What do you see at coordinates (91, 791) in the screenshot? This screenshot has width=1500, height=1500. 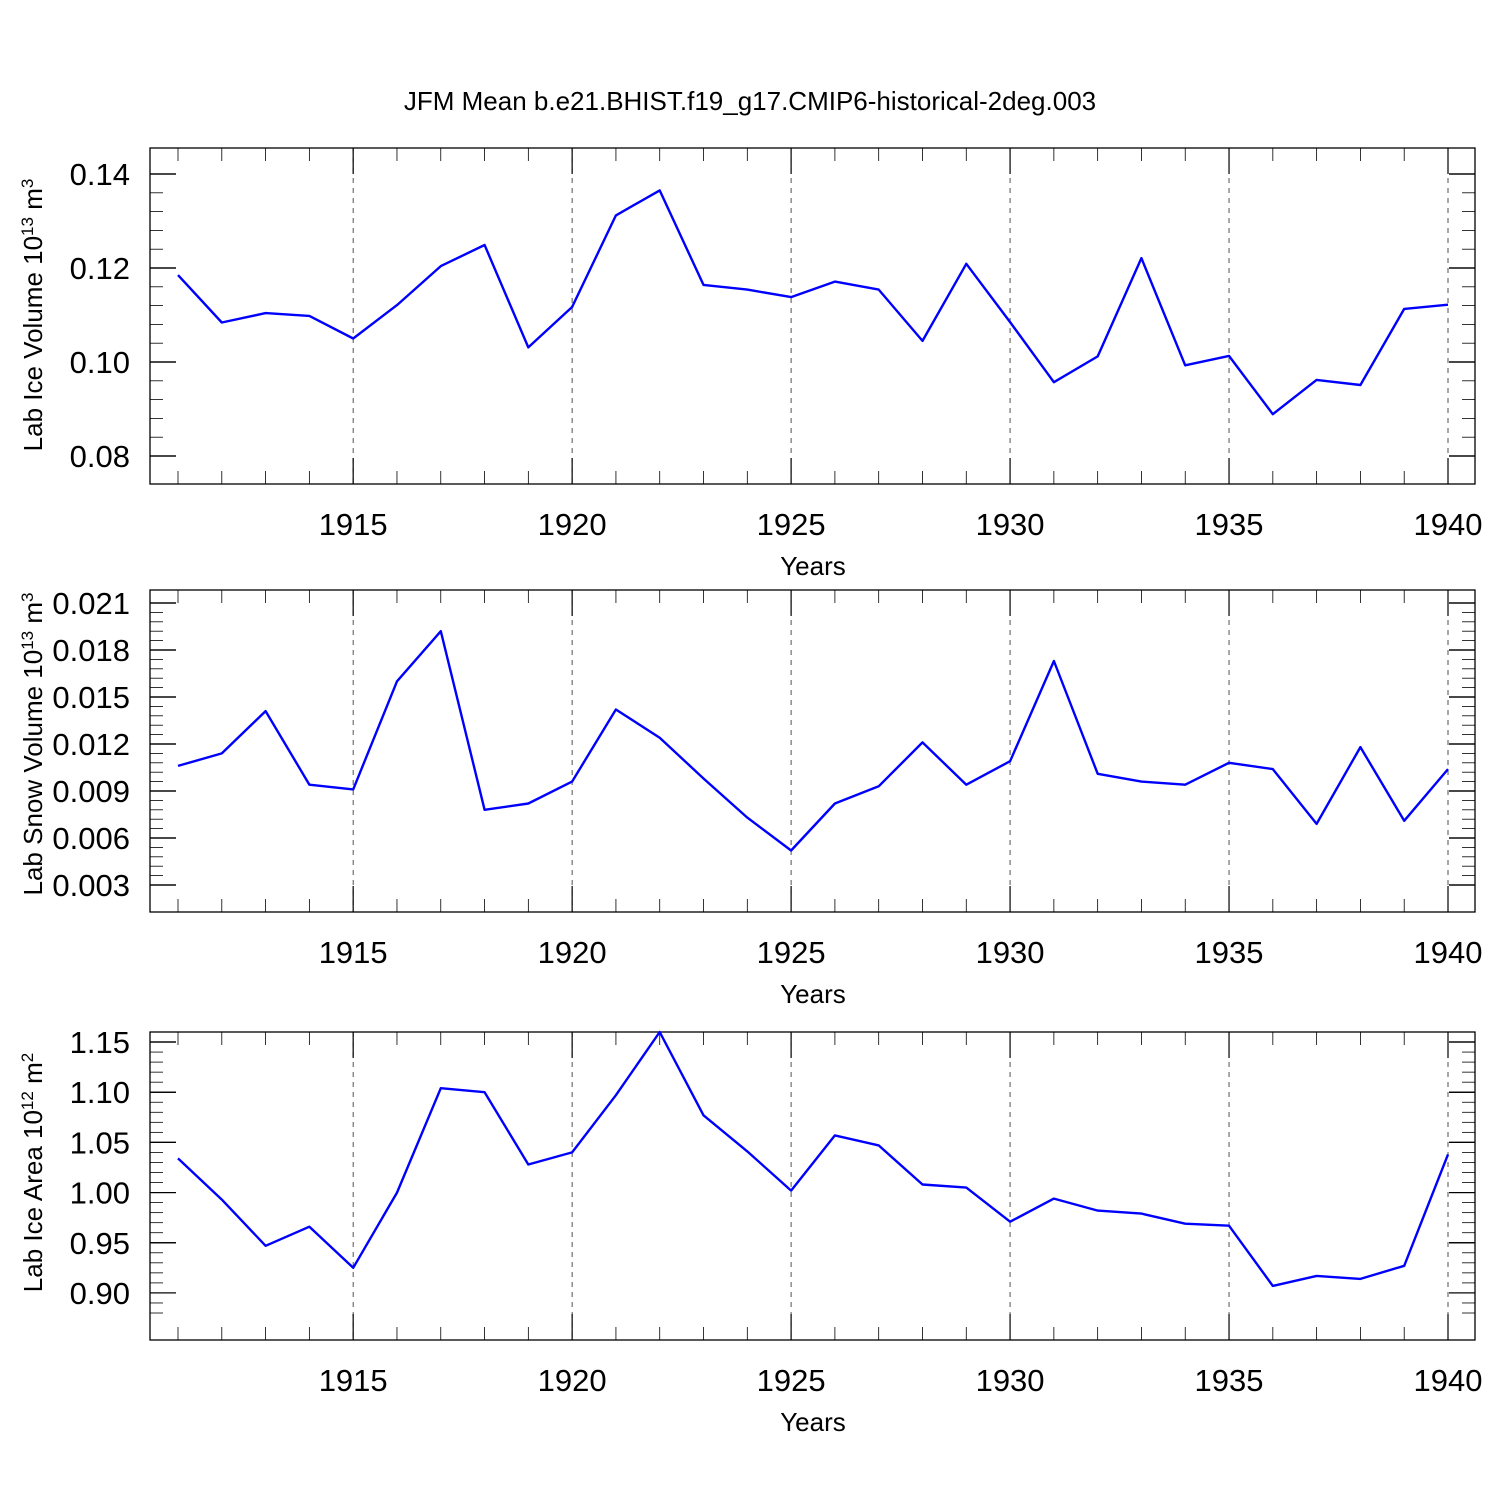 I see `y-tick-label: 0.009` at bounding box center [91, 791].